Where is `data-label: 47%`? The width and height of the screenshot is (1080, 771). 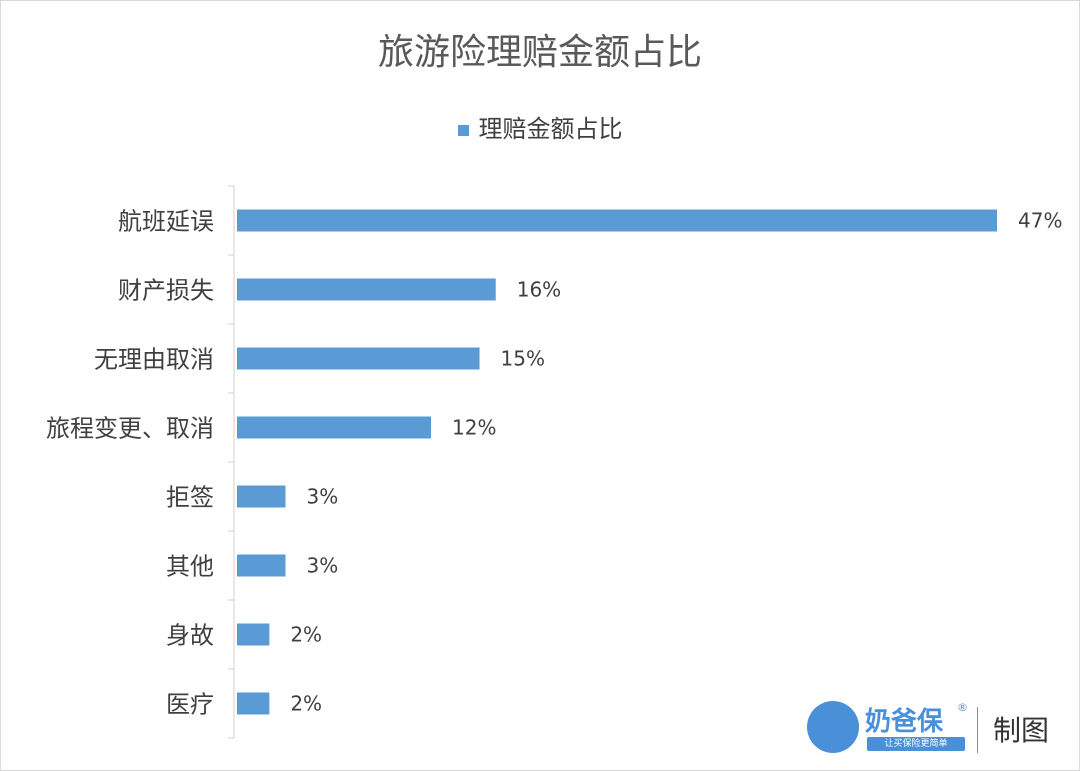
data-label: 47% is located at coordinates (1040, 221).